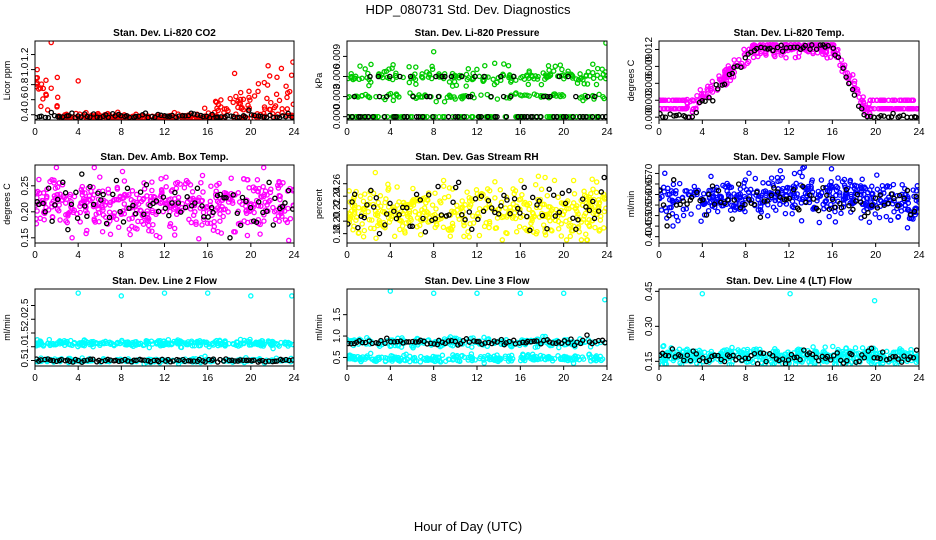  Describe the element at coordinates (208, 378) in the screenshot. I see `x-tick-label: 16` at that location.